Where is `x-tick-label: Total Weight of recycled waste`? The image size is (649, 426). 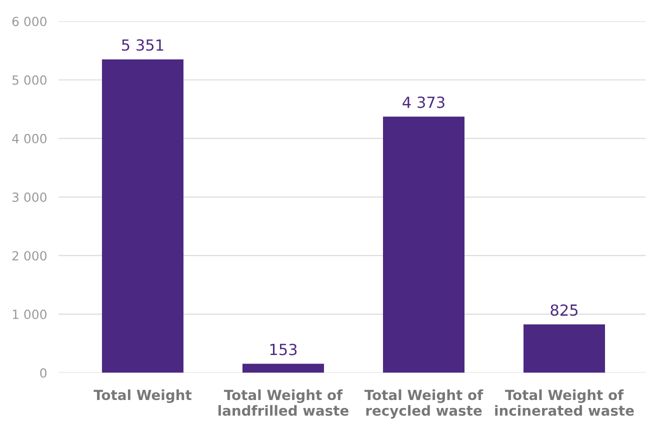 x-tick-label: Total Weight of recycled waste is located at coordinates (424, 404).